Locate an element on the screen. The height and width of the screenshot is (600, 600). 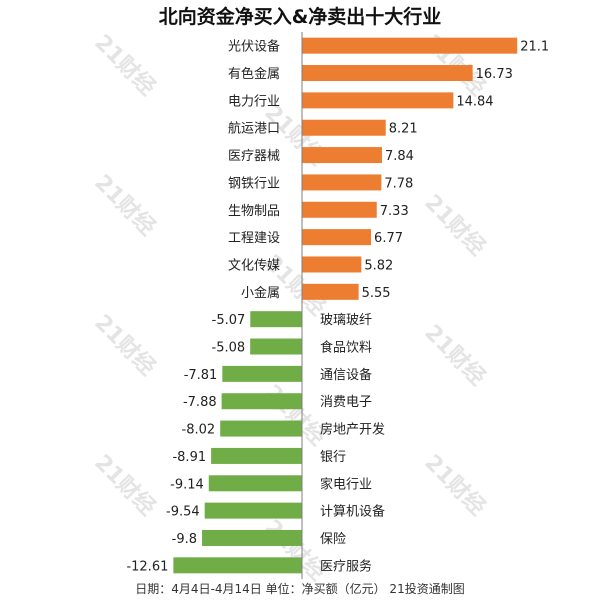
value-label: 16.73 is located at coordinates (494, 74).